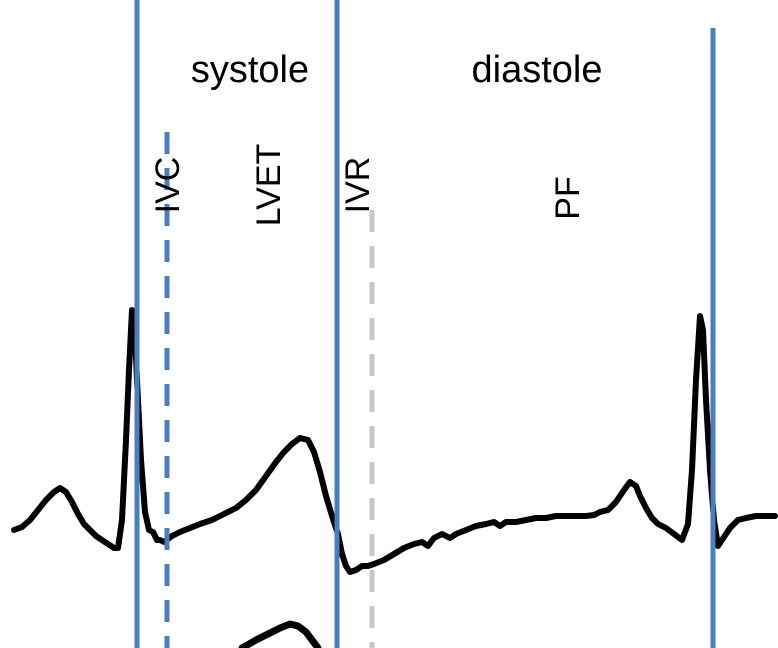  What do you see at coordinates (168, 185) in the screenshot?
I see `ivc-label: IVC` at bounding box center [168, 185].